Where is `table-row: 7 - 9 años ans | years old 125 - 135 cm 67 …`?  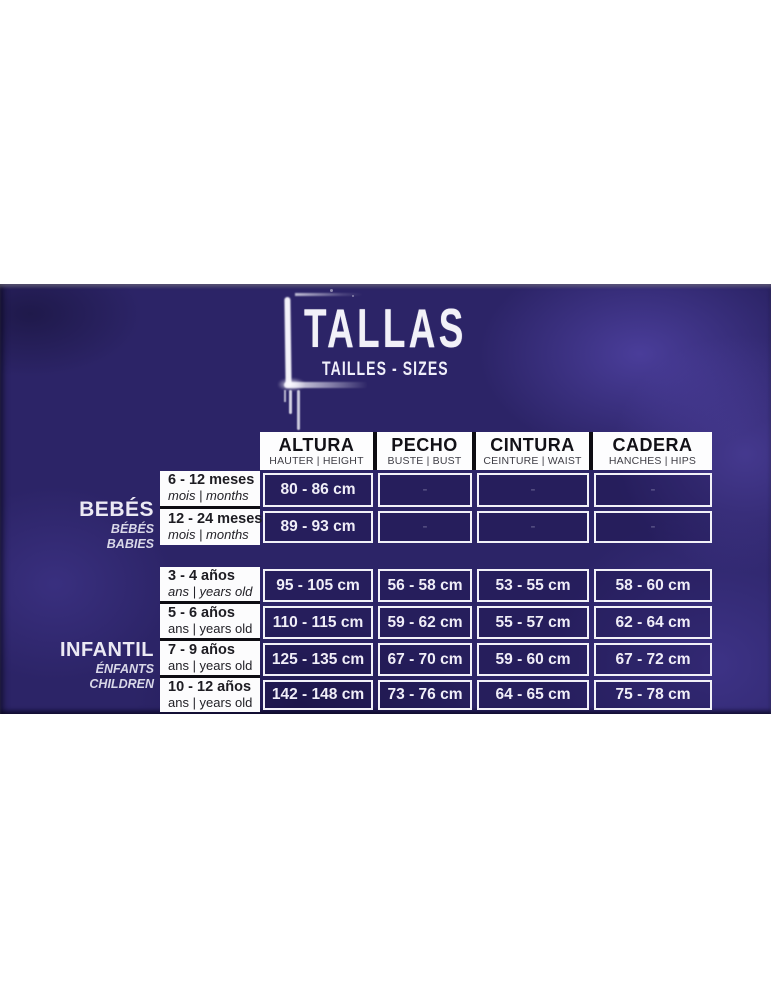 table-row: 7 - 9 años ans | years old 125 - 135 cm 67 … is located at coordinates (436, 659).